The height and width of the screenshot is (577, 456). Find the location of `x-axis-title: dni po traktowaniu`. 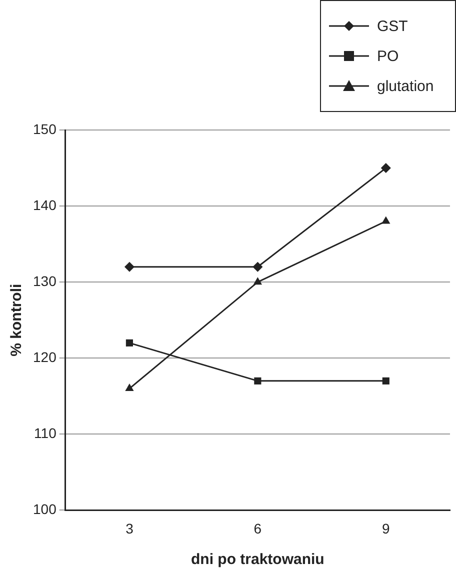

x-axis-title: dni po traktowaniu is located at coordinates (257, 559).